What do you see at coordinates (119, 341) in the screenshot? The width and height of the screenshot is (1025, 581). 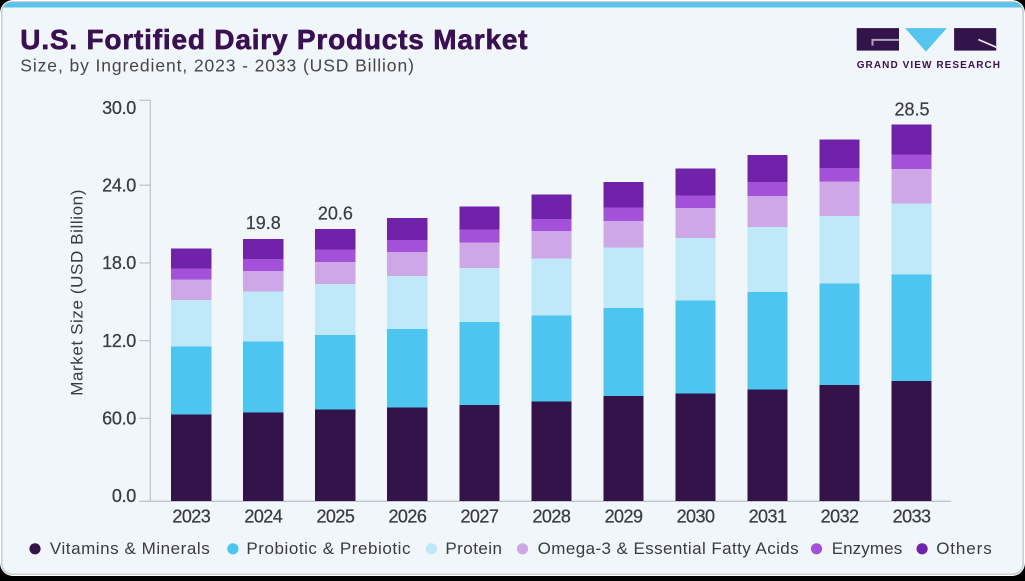 I see `svg-text: 12.0` at bounding box center [119, 341].